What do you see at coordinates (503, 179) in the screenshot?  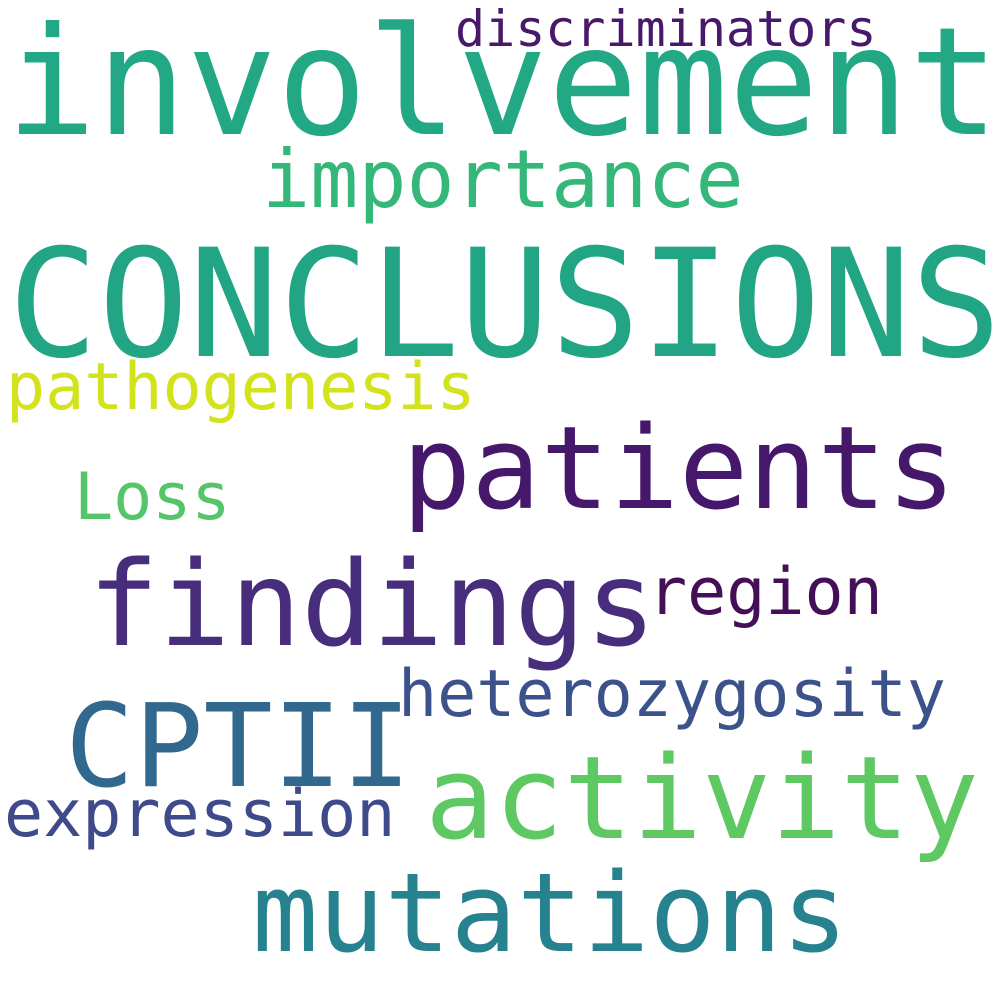 I see `word-importance: importance` at bounding box center [503, 179].